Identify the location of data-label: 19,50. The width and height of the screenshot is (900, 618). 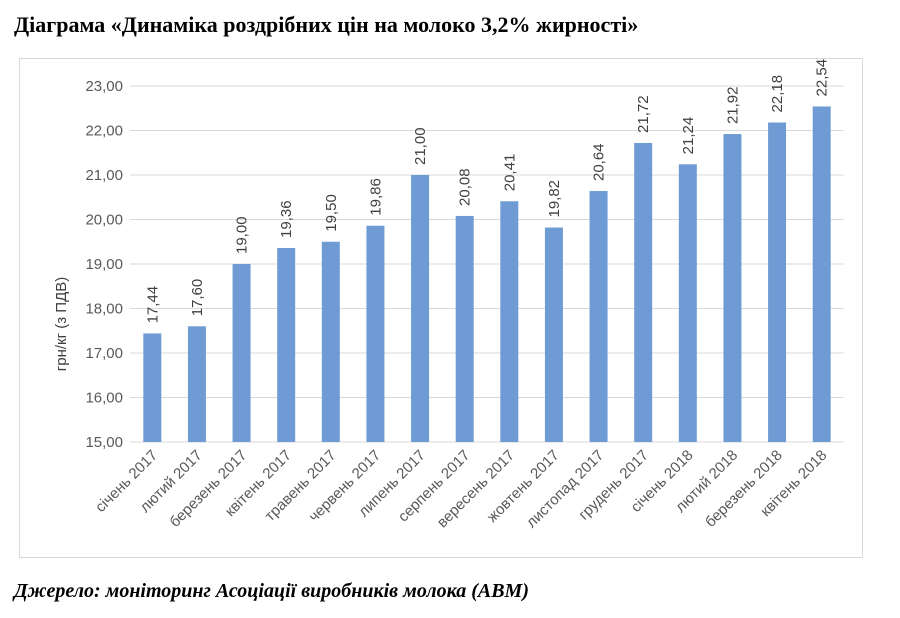
(331, 213).